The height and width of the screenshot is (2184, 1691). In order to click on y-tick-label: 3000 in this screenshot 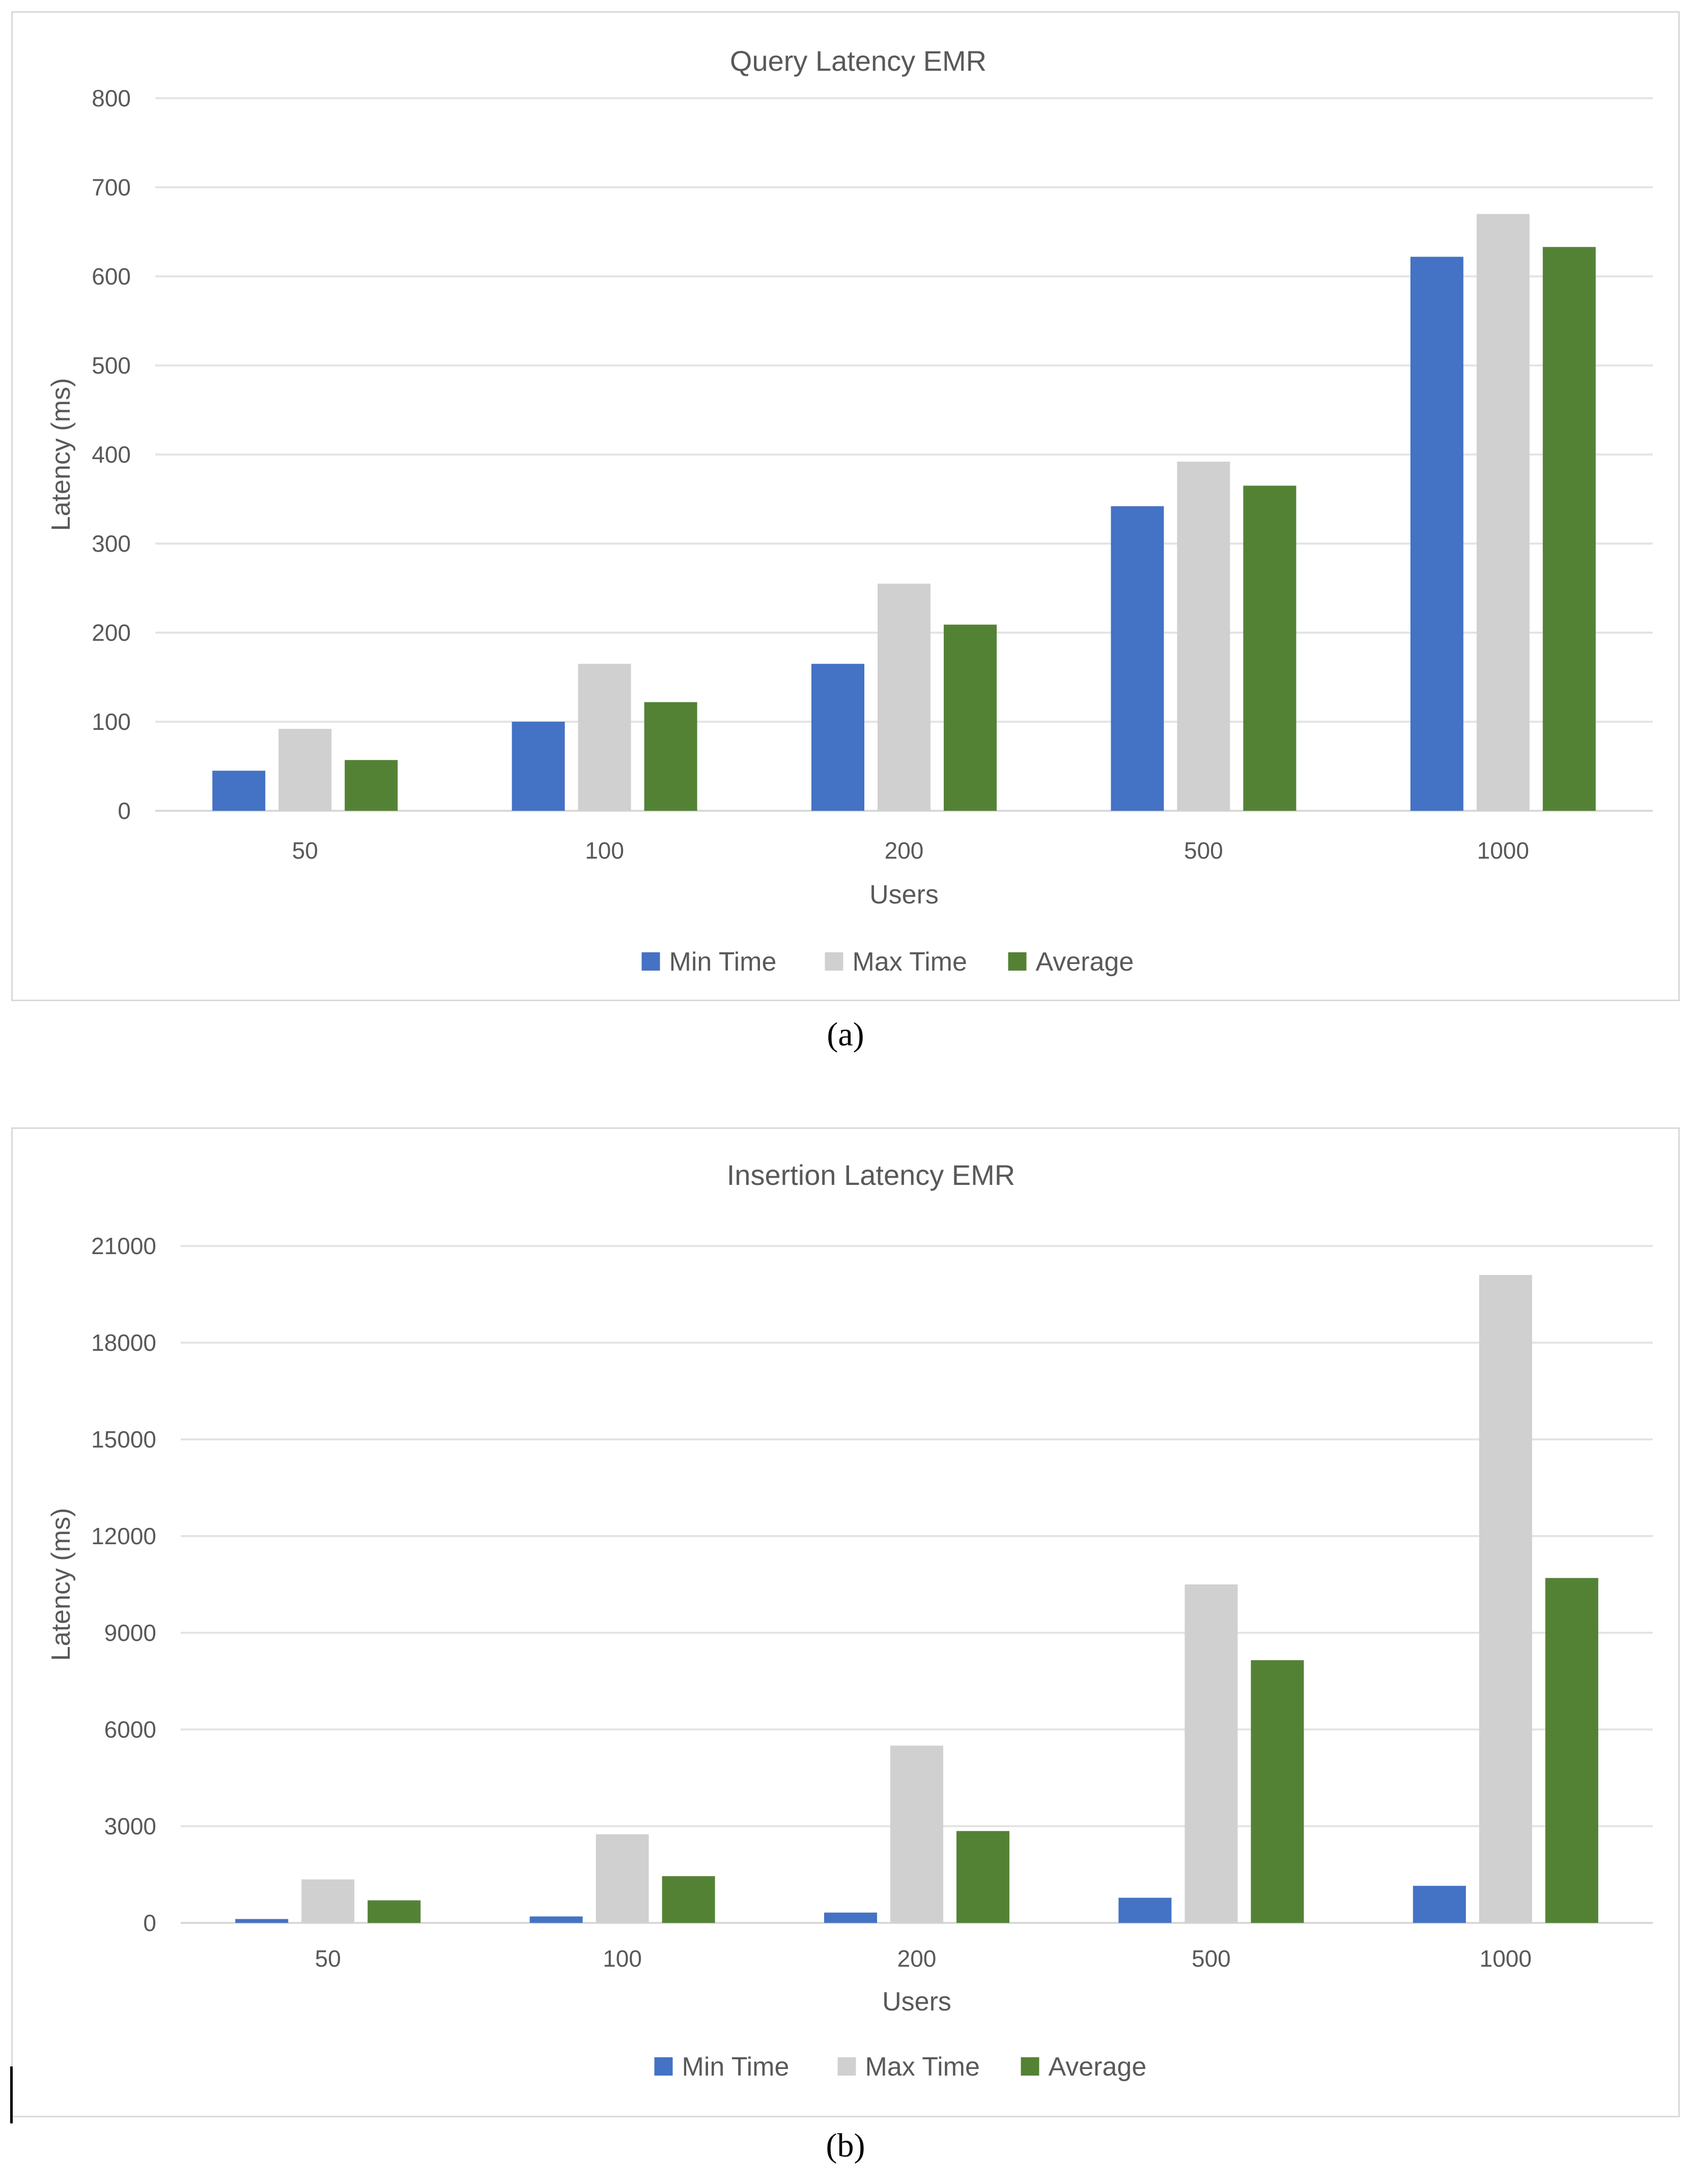, I will do `click(130, 1826)`.